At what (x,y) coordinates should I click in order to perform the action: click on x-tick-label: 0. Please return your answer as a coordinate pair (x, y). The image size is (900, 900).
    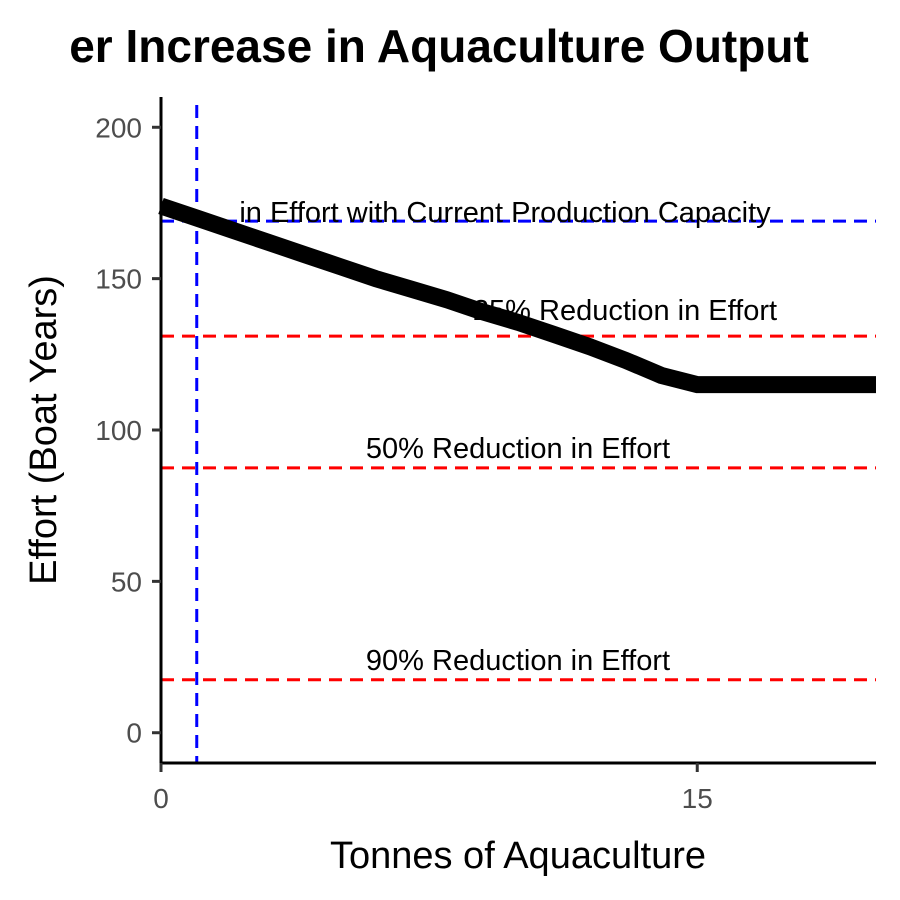
    Looking at the image, I should click on (161, 798).